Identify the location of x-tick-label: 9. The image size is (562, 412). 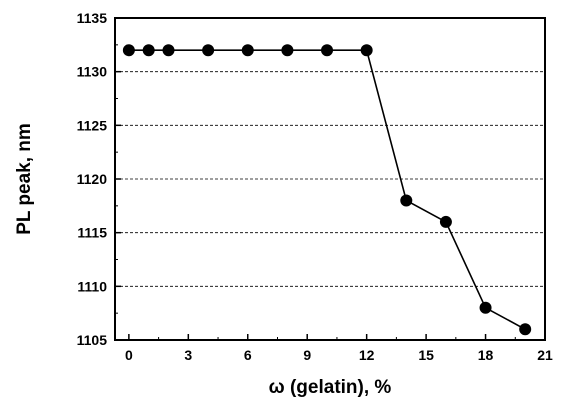
(307, 355).